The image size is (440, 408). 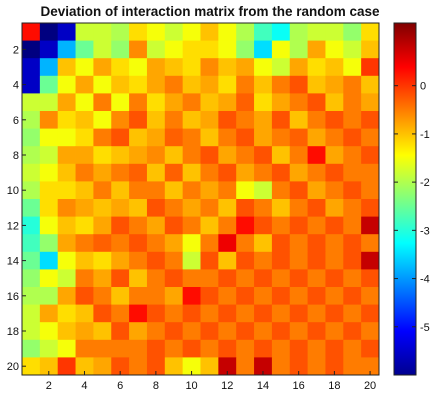 What do you see at coordinates (13, 191) in the screenshot?
I see `y-tick-label: 10` at bounding box center [13, 191].